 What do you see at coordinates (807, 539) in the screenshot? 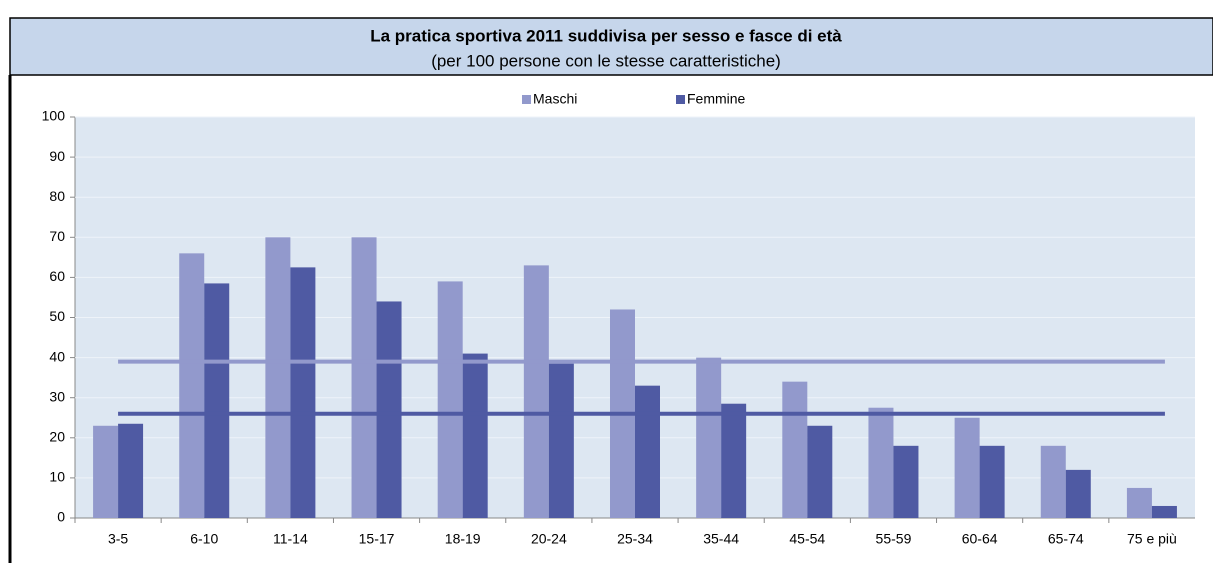
I see `x-tick-label: 45-54` at bounding box center [807, 539].